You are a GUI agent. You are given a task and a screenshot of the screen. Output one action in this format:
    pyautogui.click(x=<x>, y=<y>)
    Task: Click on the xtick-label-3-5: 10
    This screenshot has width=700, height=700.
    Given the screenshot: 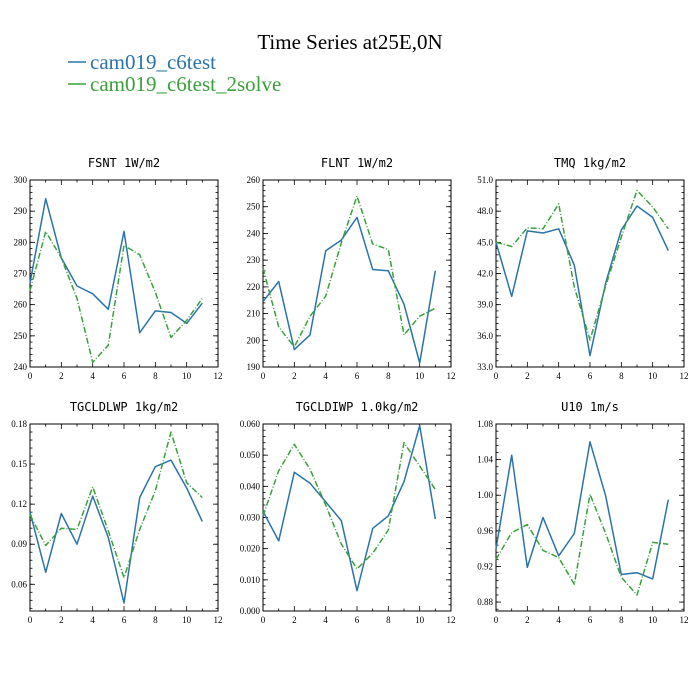 What is the action you would take?
    pyautogui.click(x=187, y=620)
    